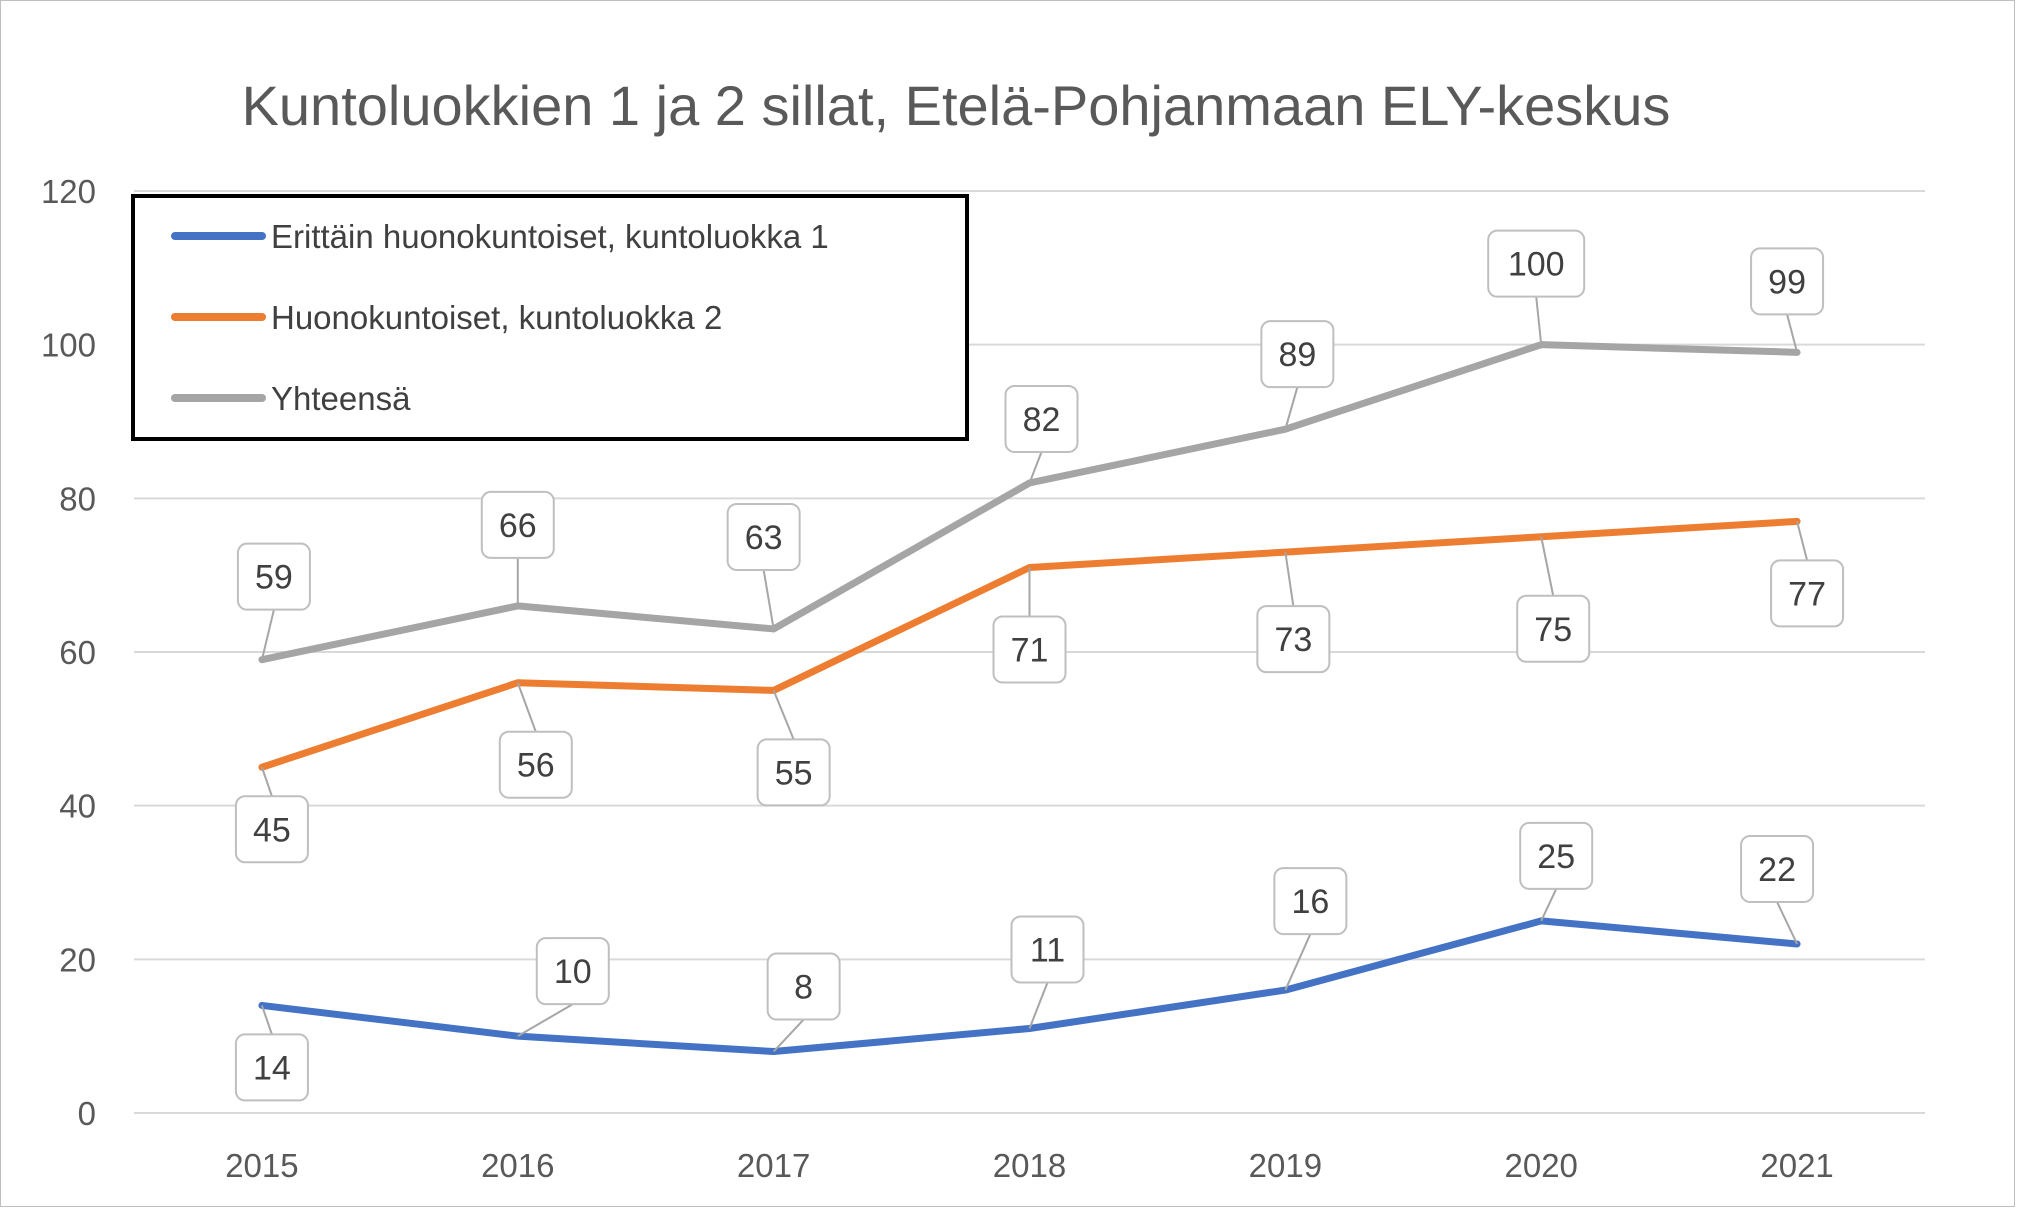  I want to click on y-tick-label: 40, so click(77, 806).